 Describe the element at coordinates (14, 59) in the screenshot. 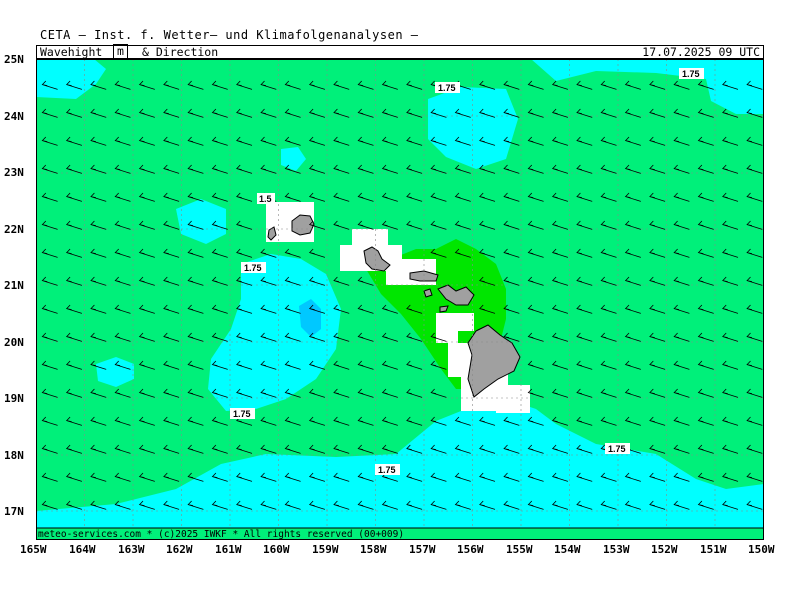

I see `lat-label: 25N` at that location.